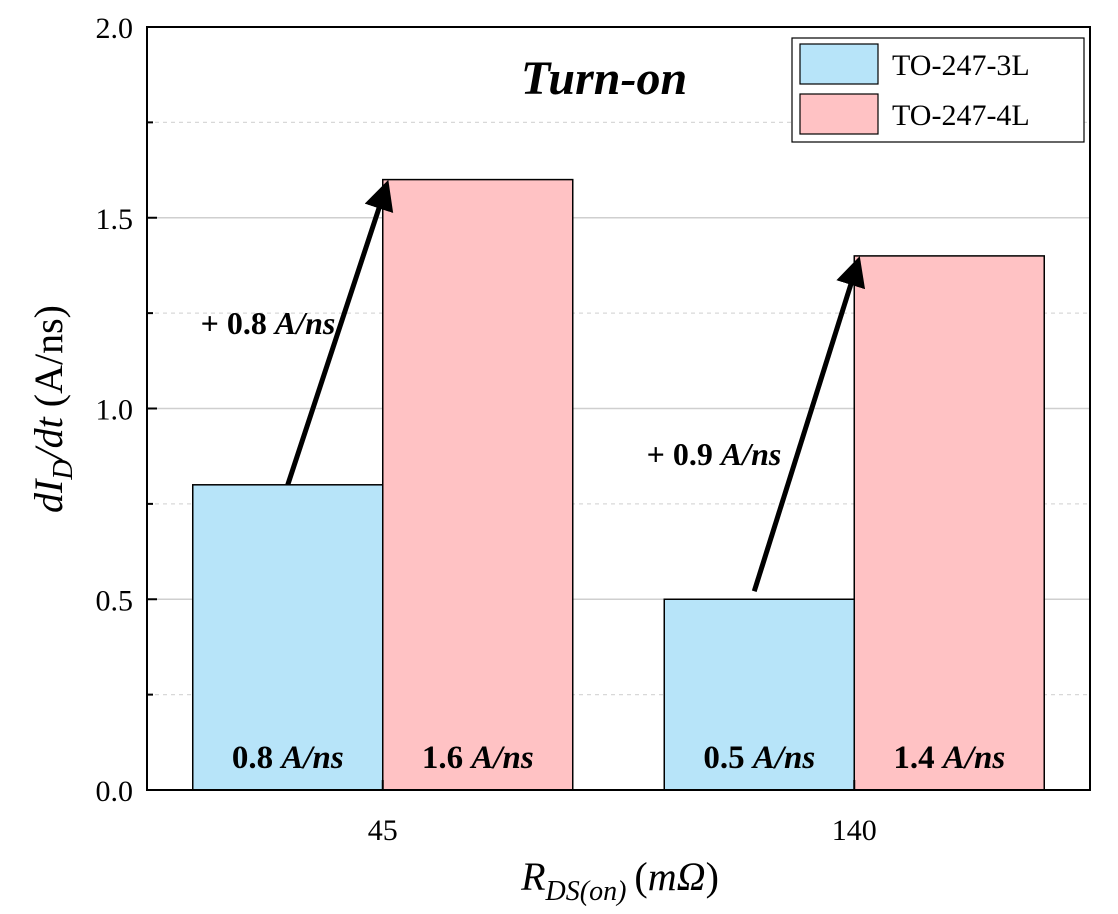 The image size is (1118, 914). Describe the element at coordinates (759, 758) in the screenshot. I see `bar-value-label: 0.5 A/ns` at that location.